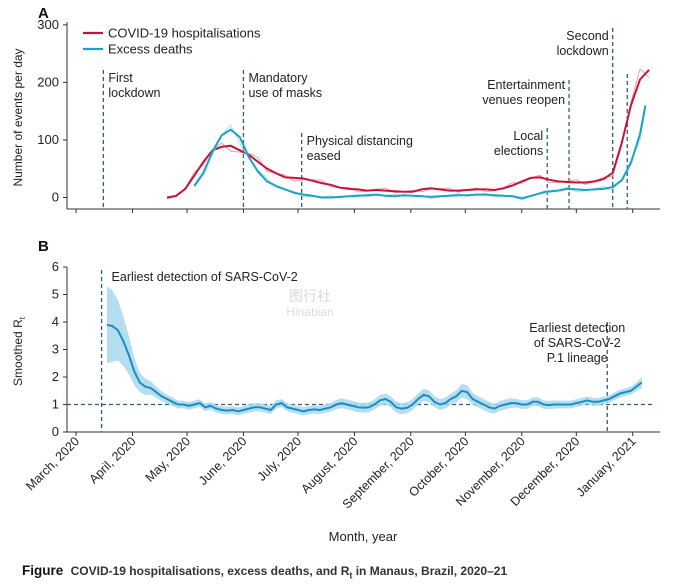 The width and height of the screenshot is (673, 584). What do you see at coordinates (43, 246) in the screenshot?
I see `panel-b-label: B` at bounding box center [43, 246].